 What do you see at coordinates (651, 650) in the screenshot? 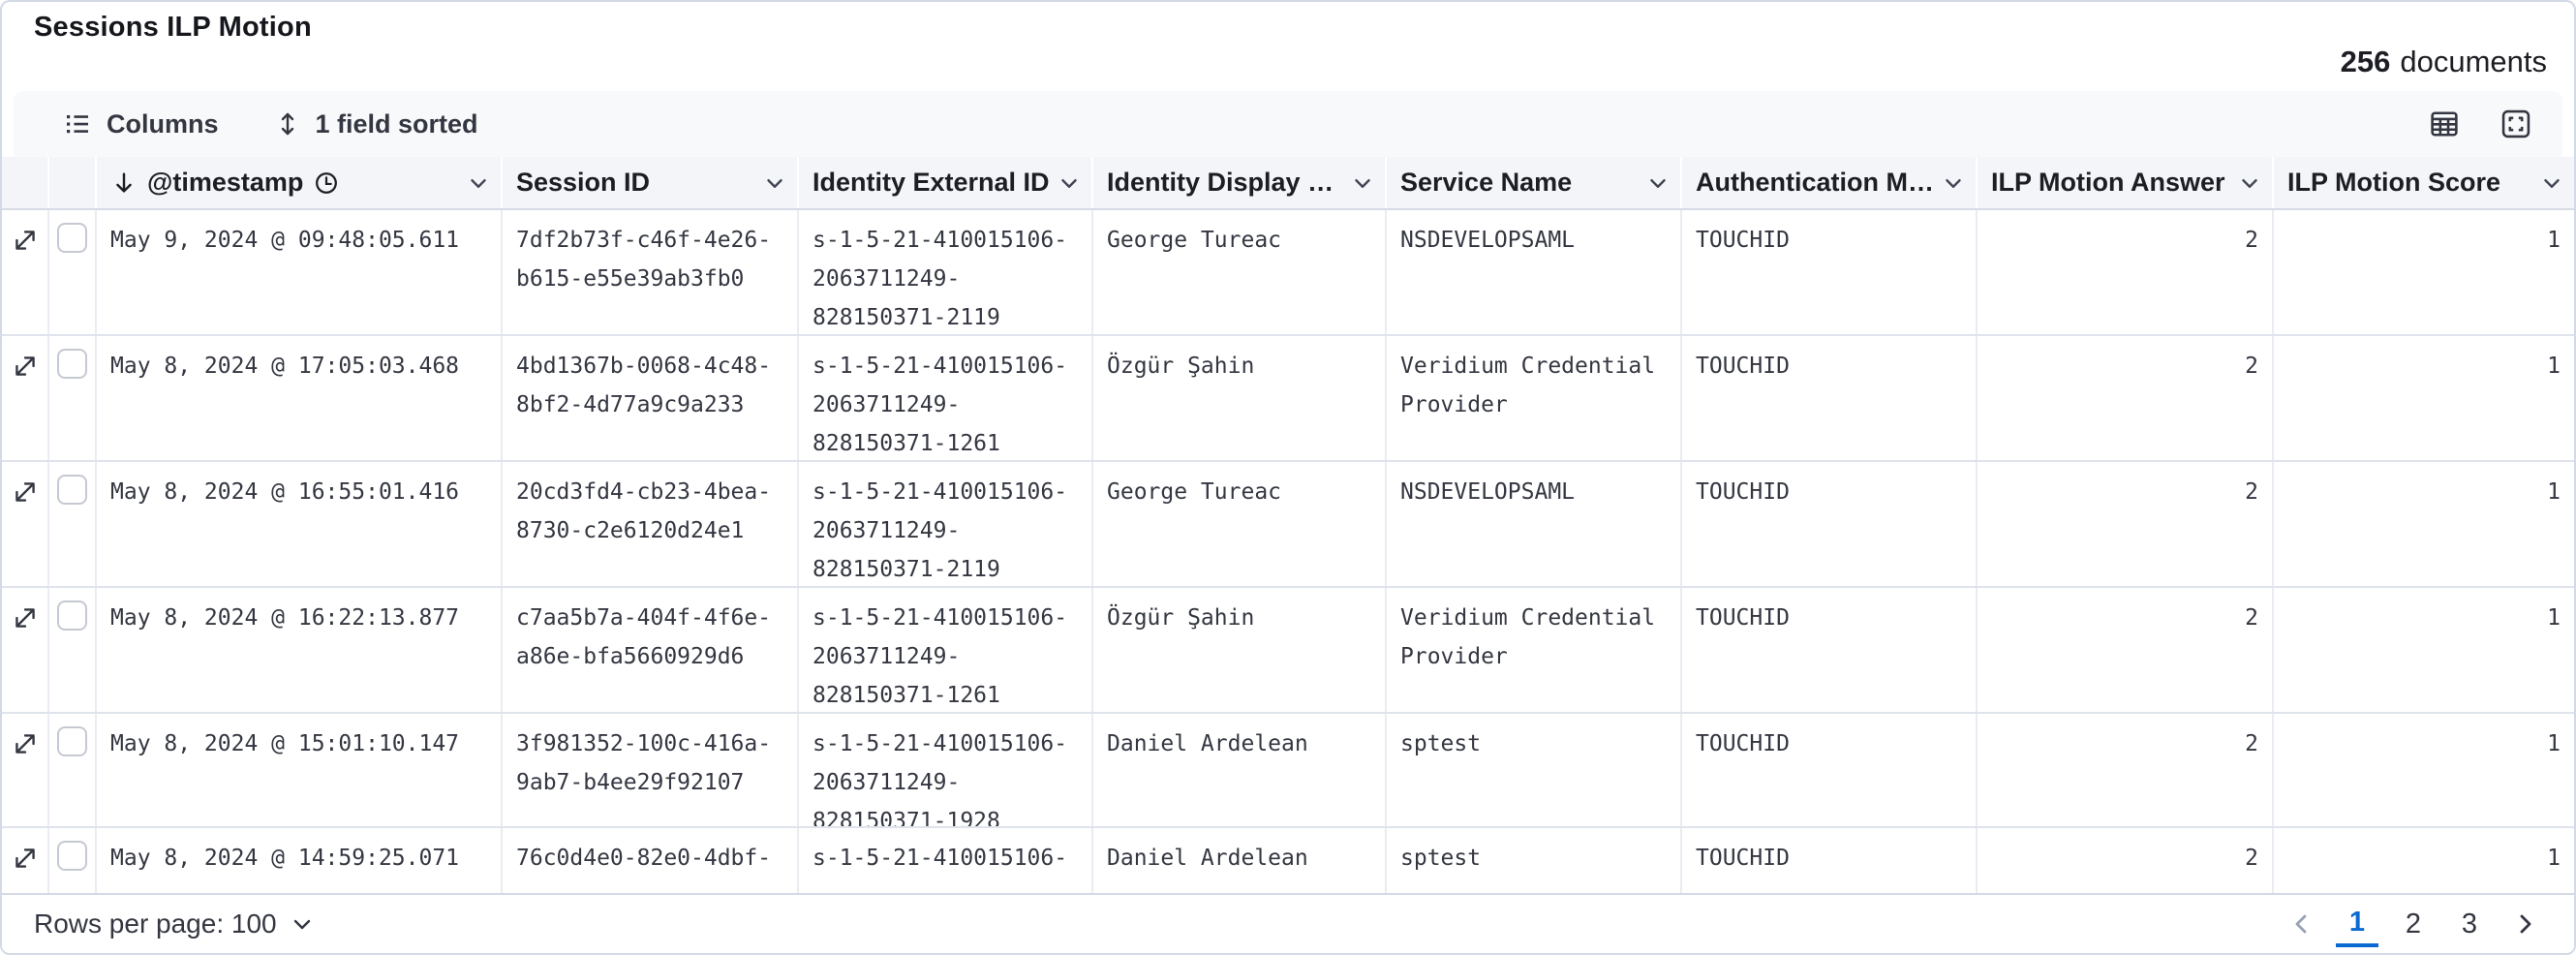
I see `cell-session-id: c7aa5b7a-404f-4f6e-a86e-bfa5660929d6` at bounding box center [651, 650].